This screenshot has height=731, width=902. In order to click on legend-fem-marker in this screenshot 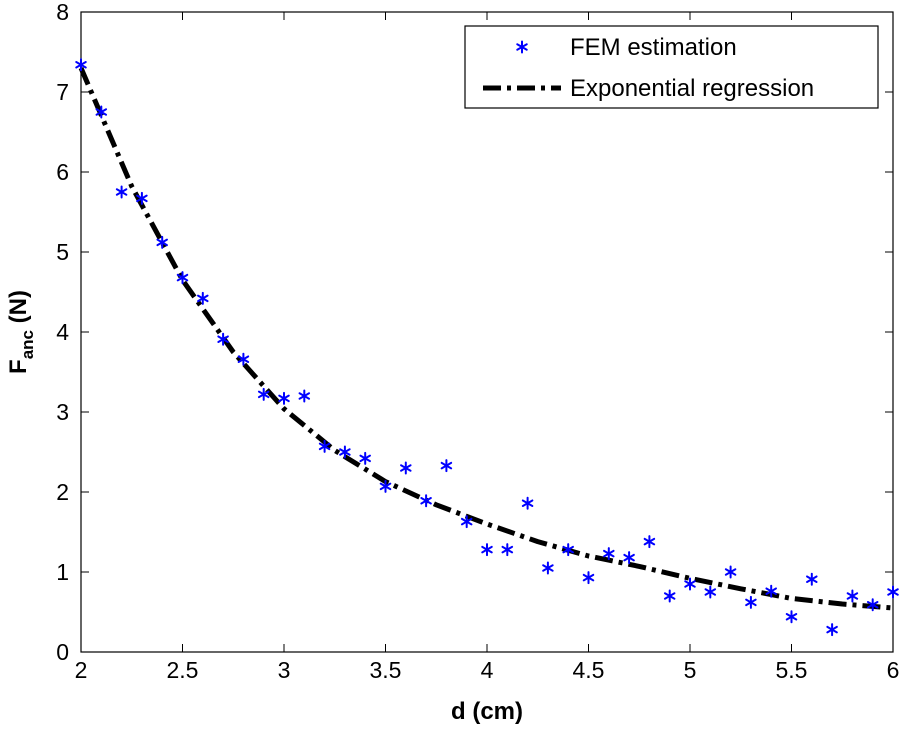, I will do `click(522, 47)`.